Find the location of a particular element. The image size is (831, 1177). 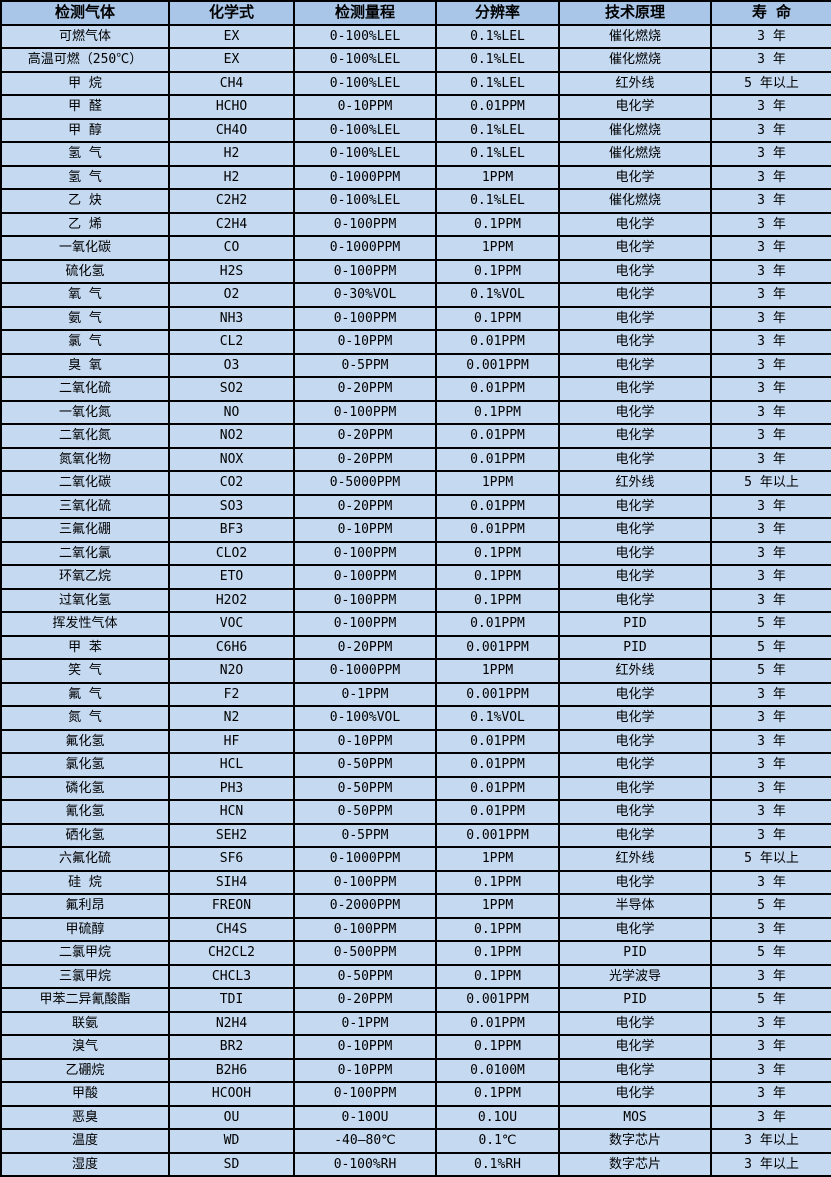

resolution-cell: 0.001PPM is located at coordinates (497, 694).